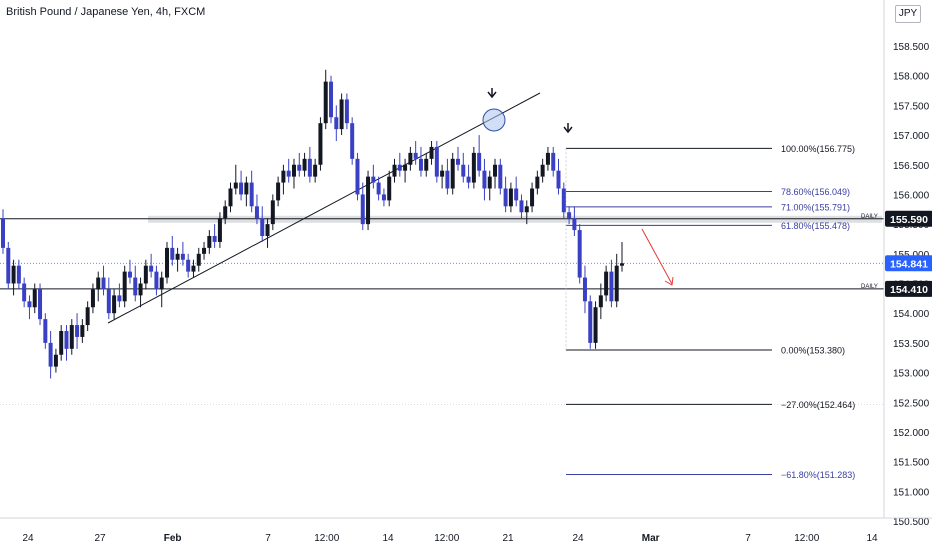  Describe the element at coordinates (268, 538) in the screenshot. I see `x-tick-label: 7` at that location.